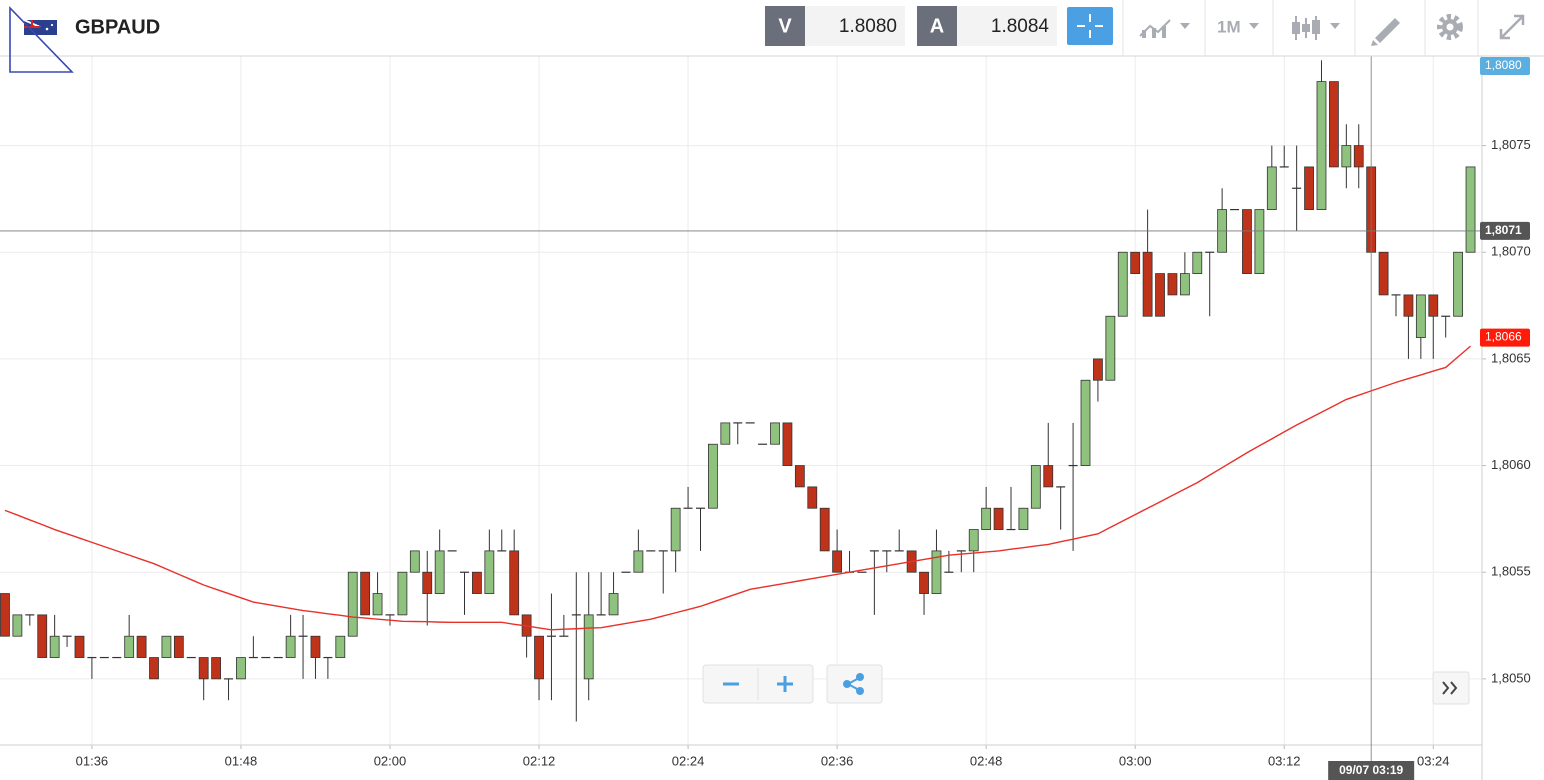 The image size is (1544, 780). I want to click on zoom-in-button, so click(785, 684).